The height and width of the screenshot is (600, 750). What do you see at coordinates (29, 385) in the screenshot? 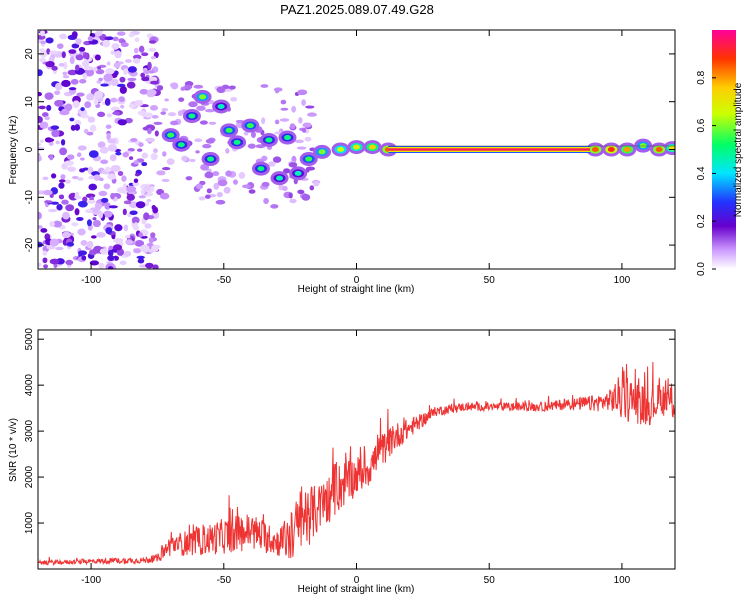
I see `y-tick-label: 4000` at bounding box center [29, 385].